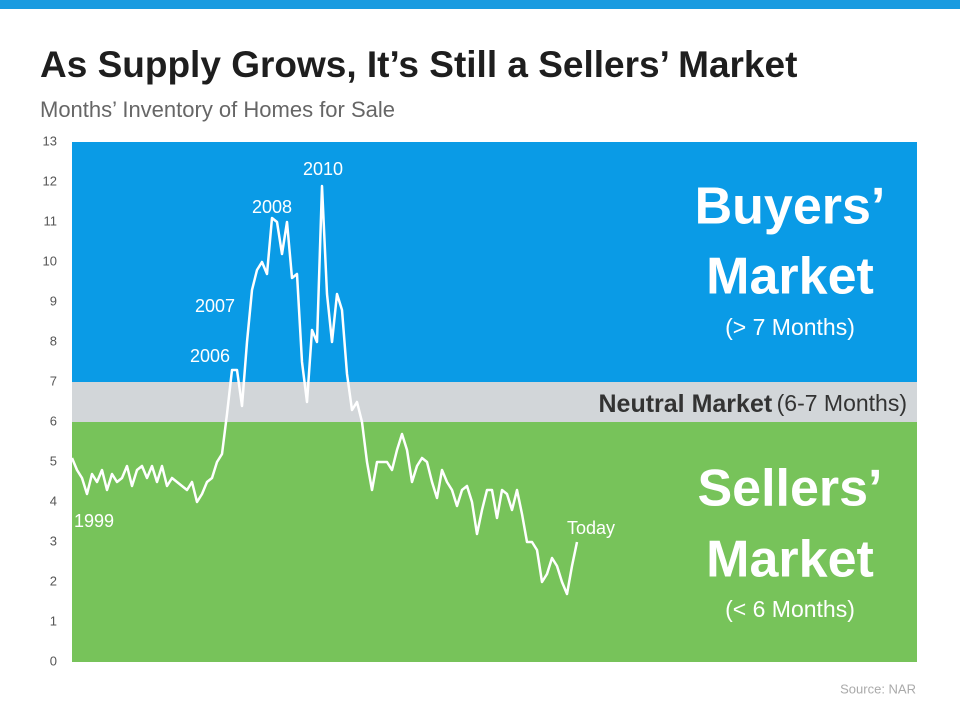 The image size is (960, 720). What do you see at coordinates (686, 404) in the screenshot?
I see `zone-label: Neutral Market` at bounding box center [686, 404].